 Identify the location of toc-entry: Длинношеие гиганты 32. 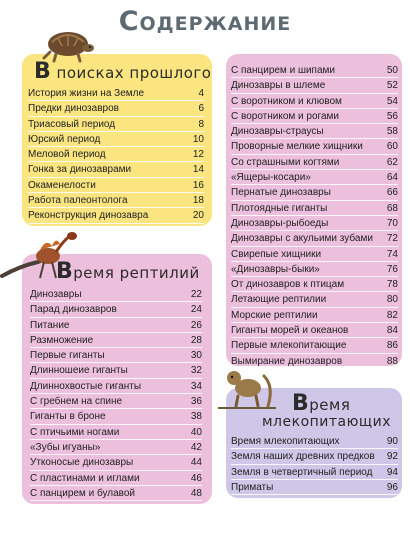
(116, 371).